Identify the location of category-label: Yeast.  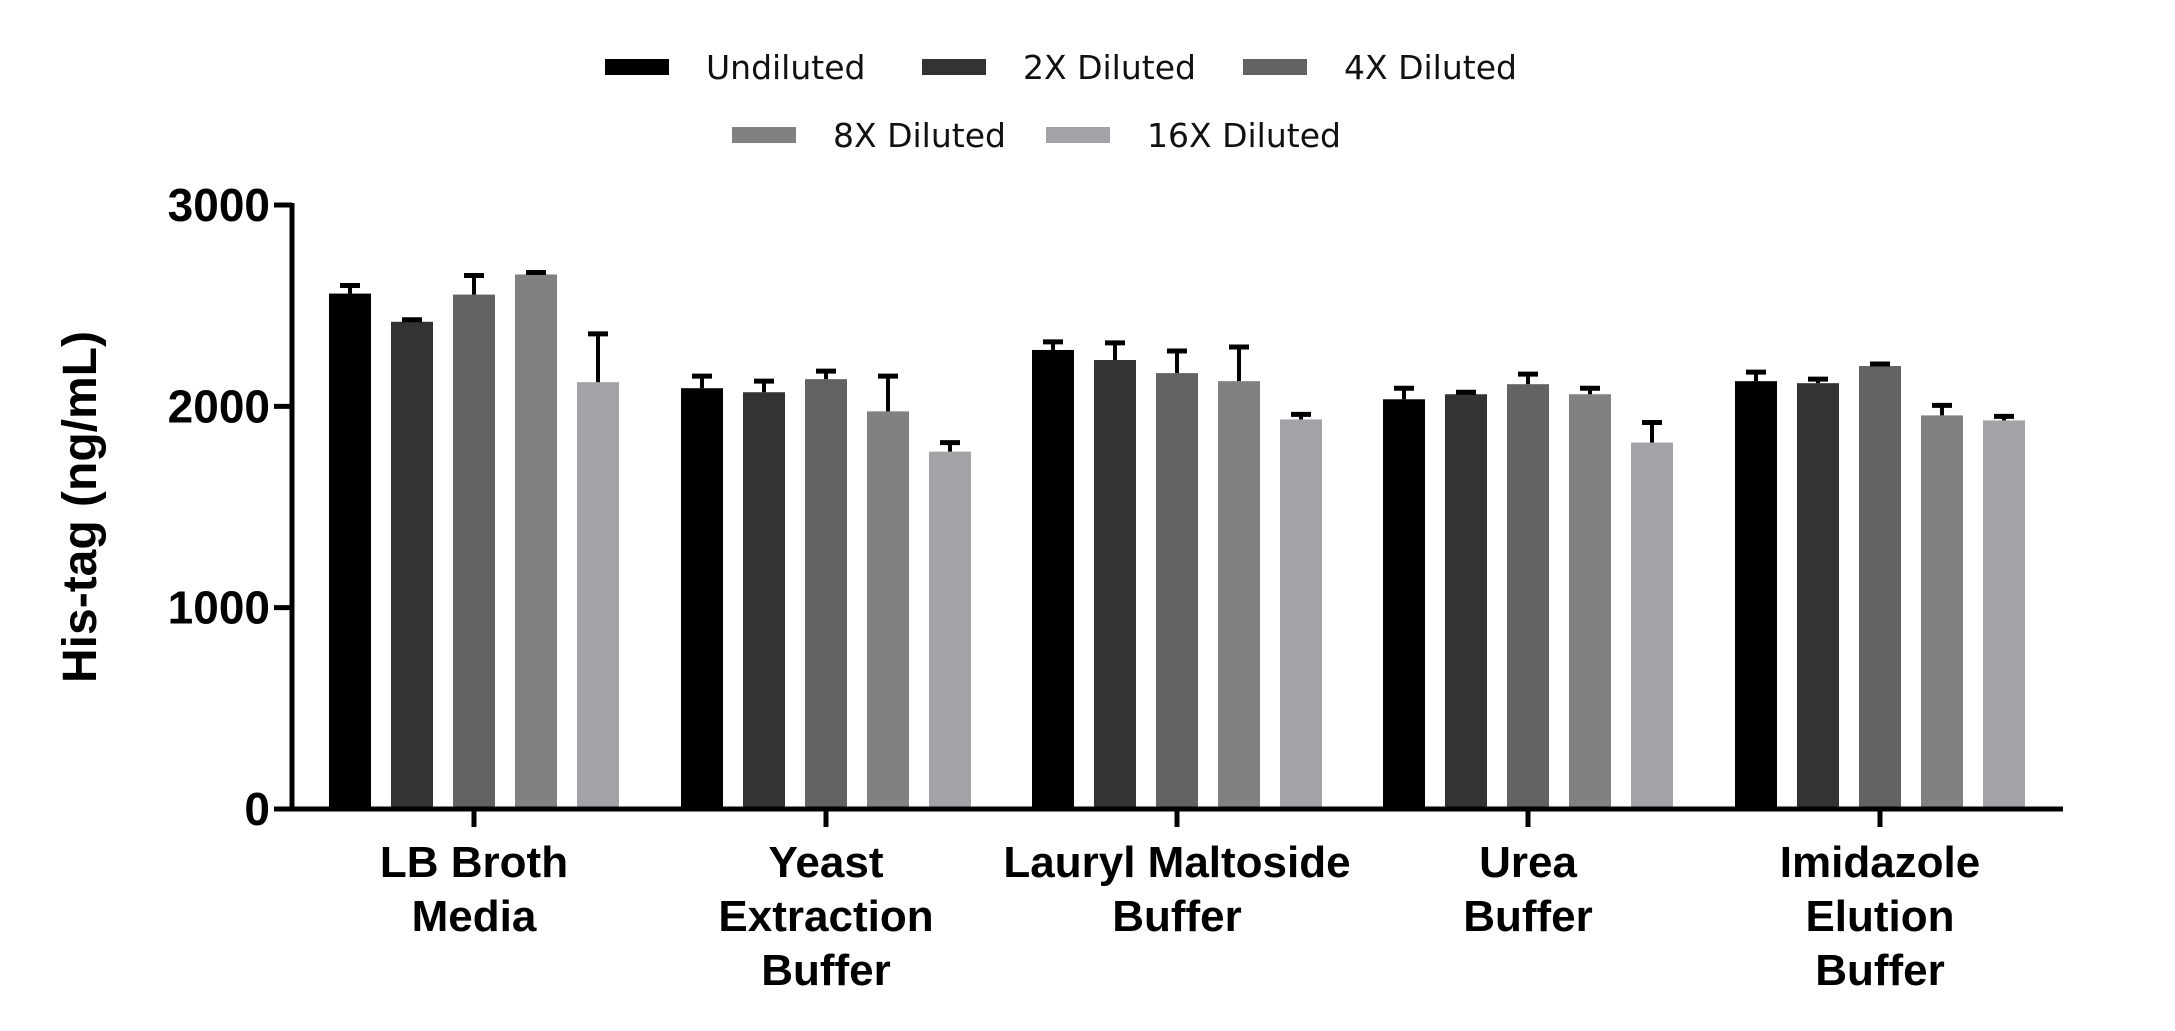
(826, 862).